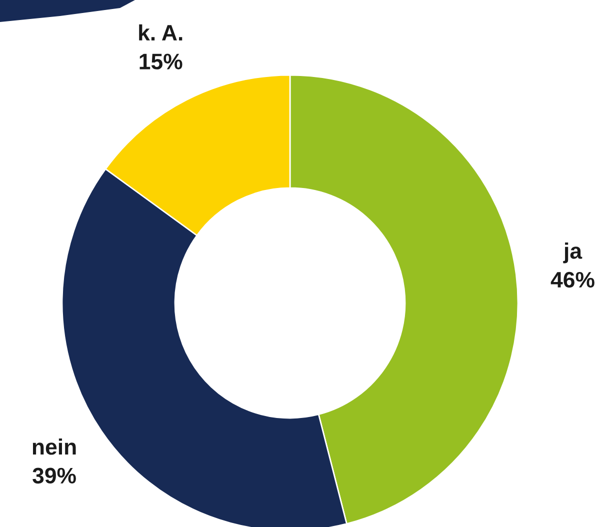  Describe the element at coordinates (160, 32) in the screenshot. I see `slice-label: k. A.` at that location.